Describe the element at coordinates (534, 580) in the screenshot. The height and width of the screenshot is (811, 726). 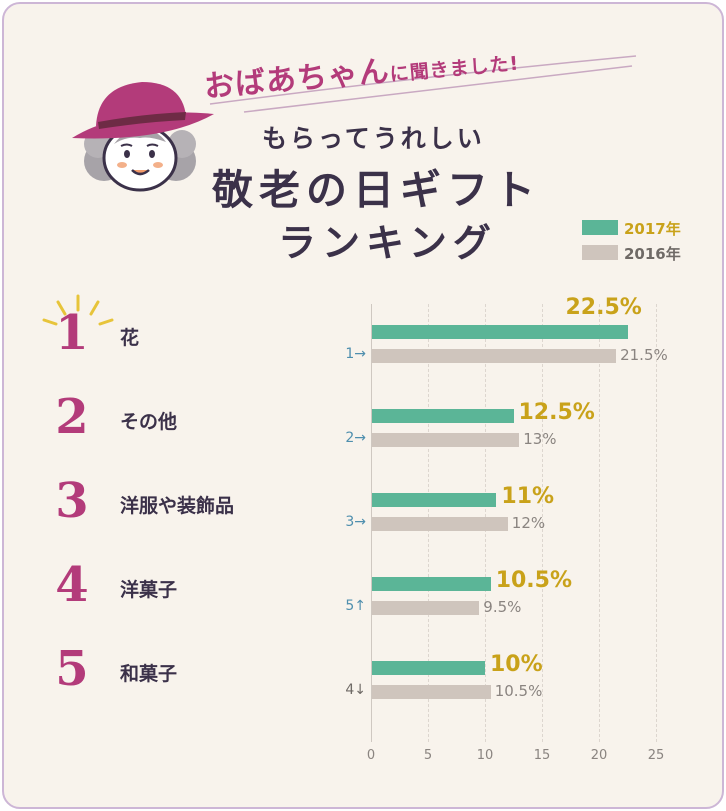
I see `value-label-2017: 10.5%` at that location.